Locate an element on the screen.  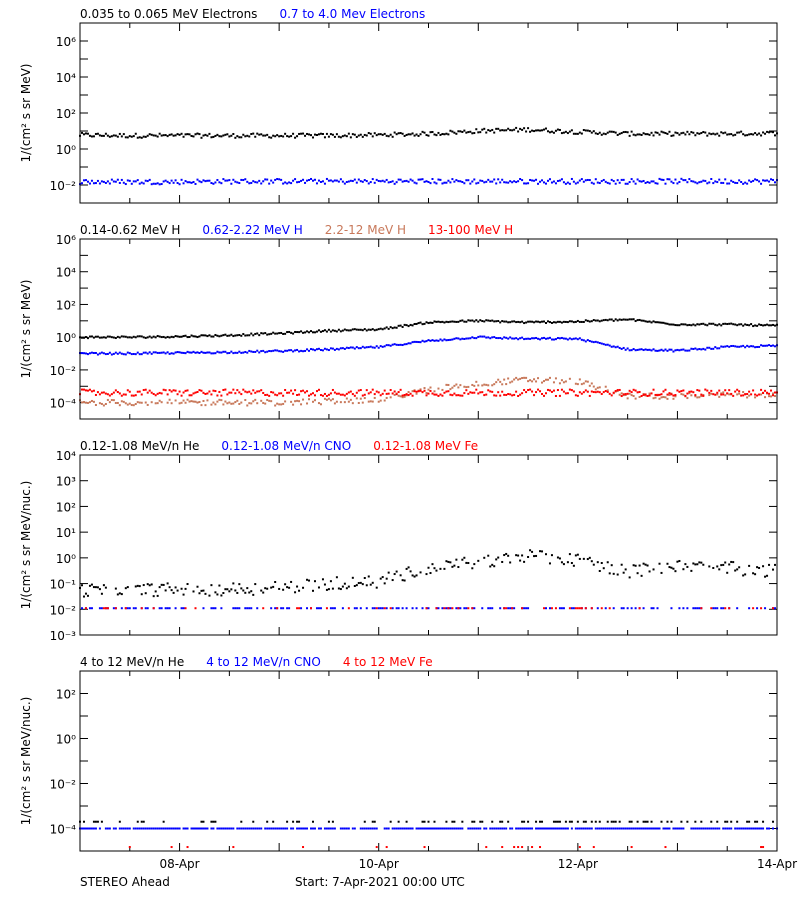
y-tick-label: 10⁴ is located at coordinates (66, 456).